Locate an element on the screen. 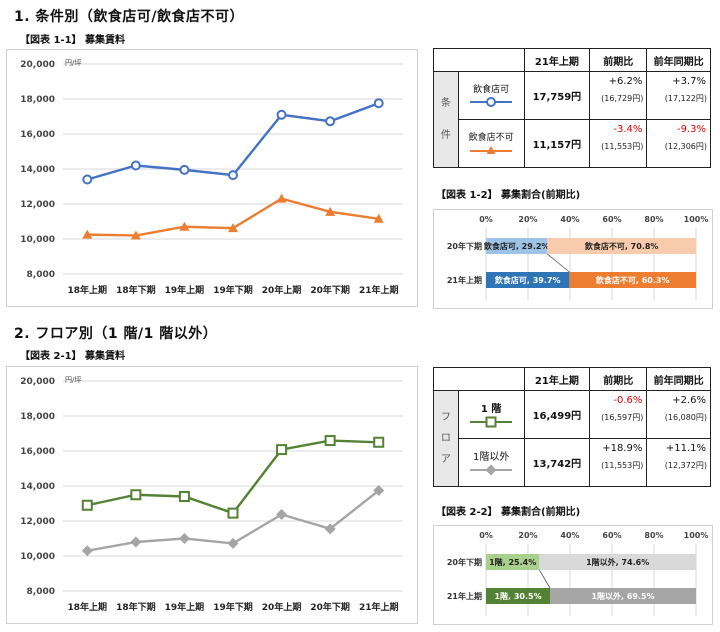 The width and height of the screenshot is (720, 632). section1-title: 1. 条件別（飲食店可/飲食店不可） is located at coordinates (129, 17).